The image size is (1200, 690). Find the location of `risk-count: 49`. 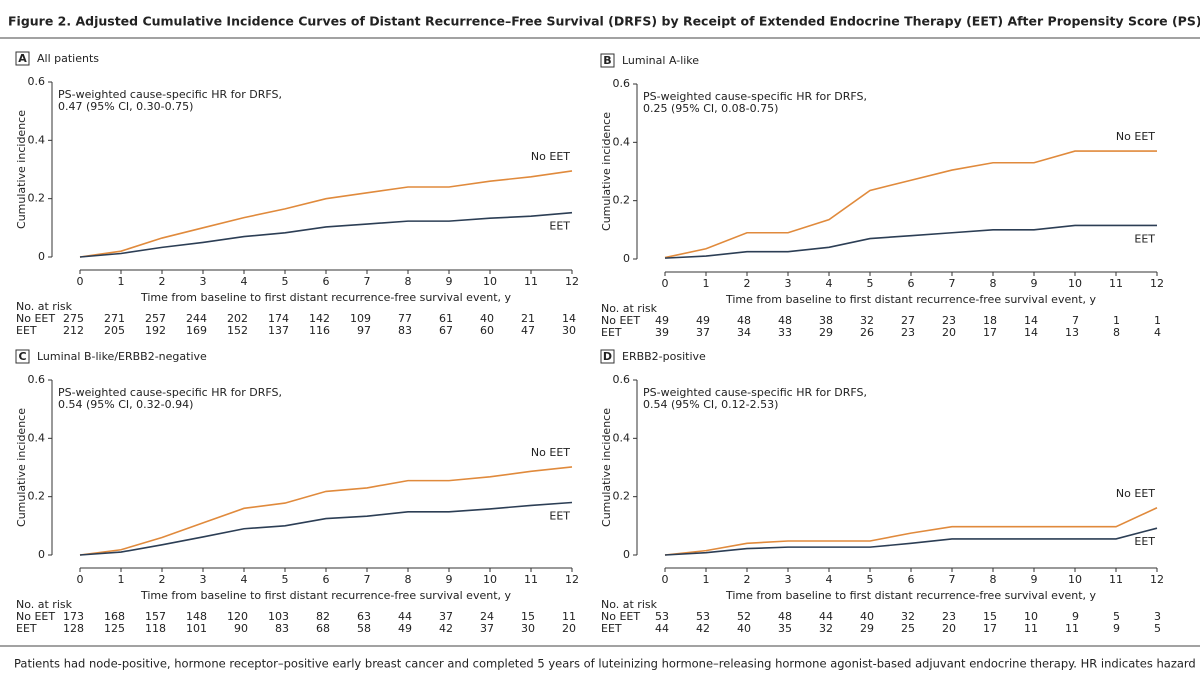

risk-count: 49 is located at coordinates (405, 628).